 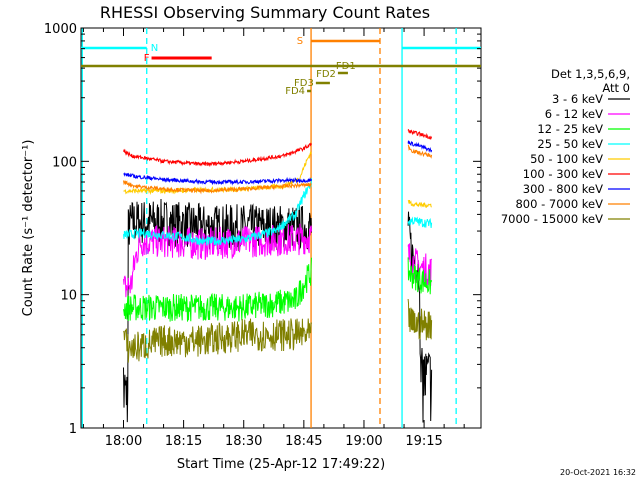 I want to click on legend-entry: 800 - 7000 keV, so click(x=572, y=204).